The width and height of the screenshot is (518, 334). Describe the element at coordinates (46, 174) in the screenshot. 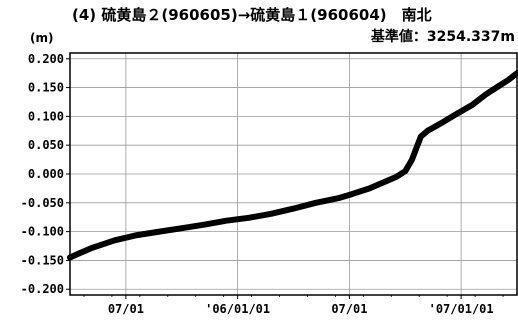

I see `y-tick-label: 0.000` at that location.